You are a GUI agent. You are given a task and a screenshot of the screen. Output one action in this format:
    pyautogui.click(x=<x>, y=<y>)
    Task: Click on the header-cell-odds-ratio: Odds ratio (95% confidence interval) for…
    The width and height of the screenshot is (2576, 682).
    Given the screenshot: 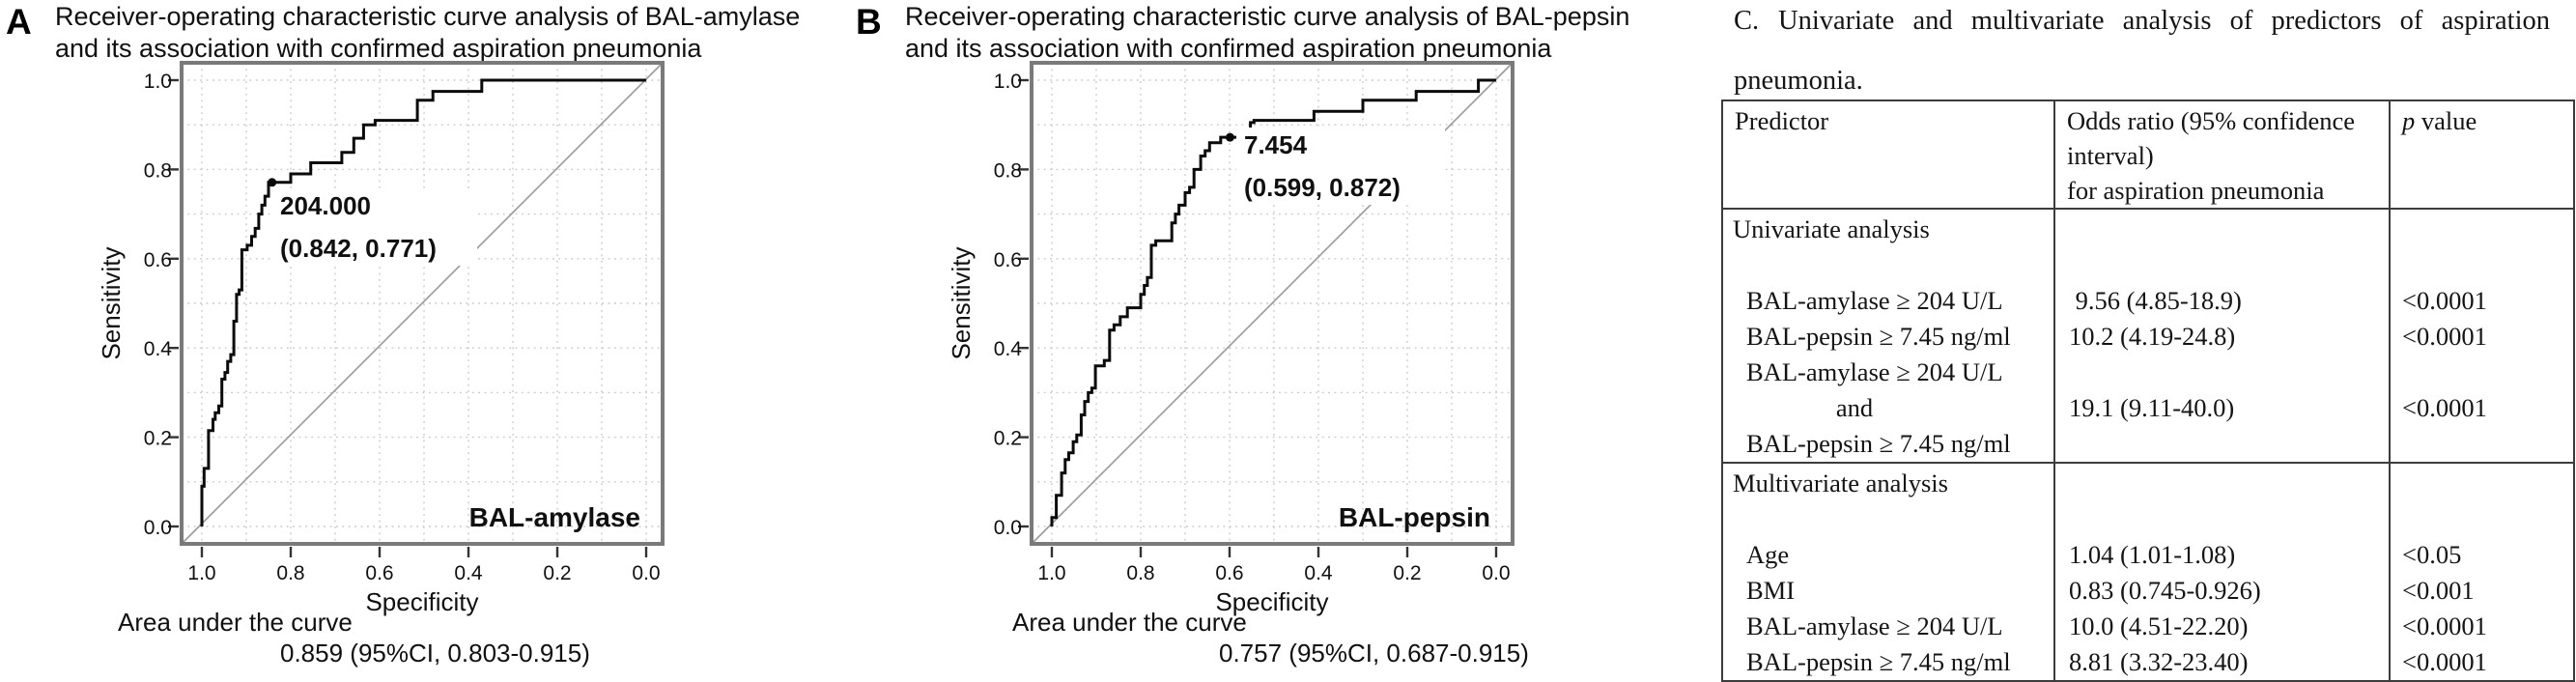 What is the action you would take?
    pyautogui.click(x=2222, y=154)
    